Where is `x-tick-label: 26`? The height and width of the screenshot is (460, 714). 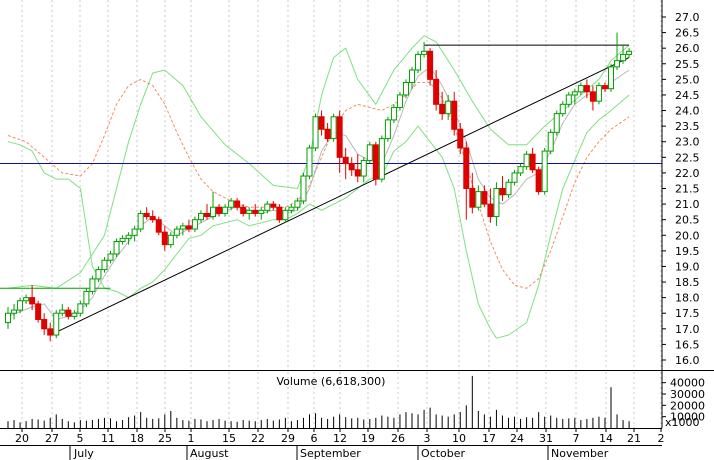 x-tick-label: 26 is located at coordinates (398, 438).